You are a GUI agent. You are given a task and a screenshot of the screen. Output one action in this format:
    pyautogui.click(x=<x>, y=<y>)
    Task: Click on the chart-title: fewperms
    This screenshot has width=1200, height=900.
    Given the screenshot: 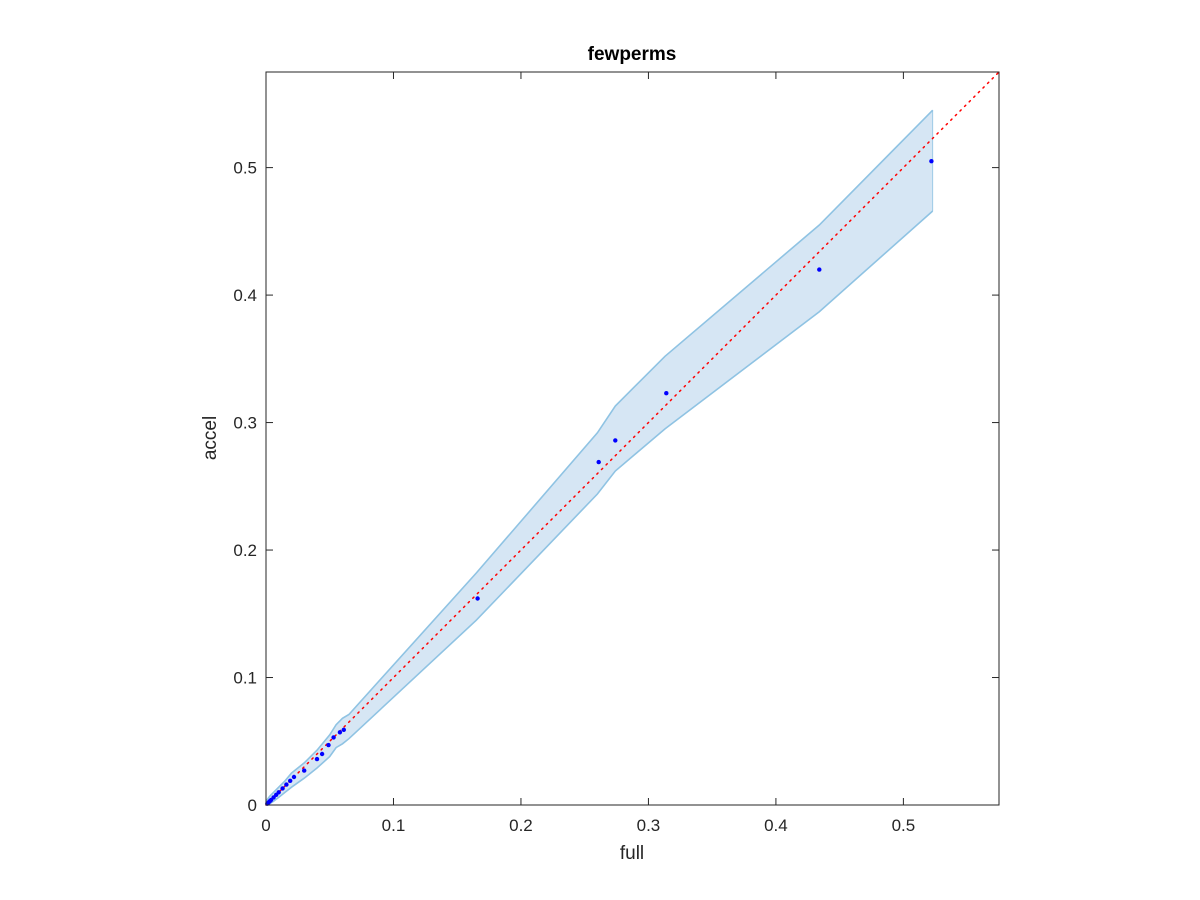 What is the action you would take?
    pyautogui.click(x=632, y=54)
    